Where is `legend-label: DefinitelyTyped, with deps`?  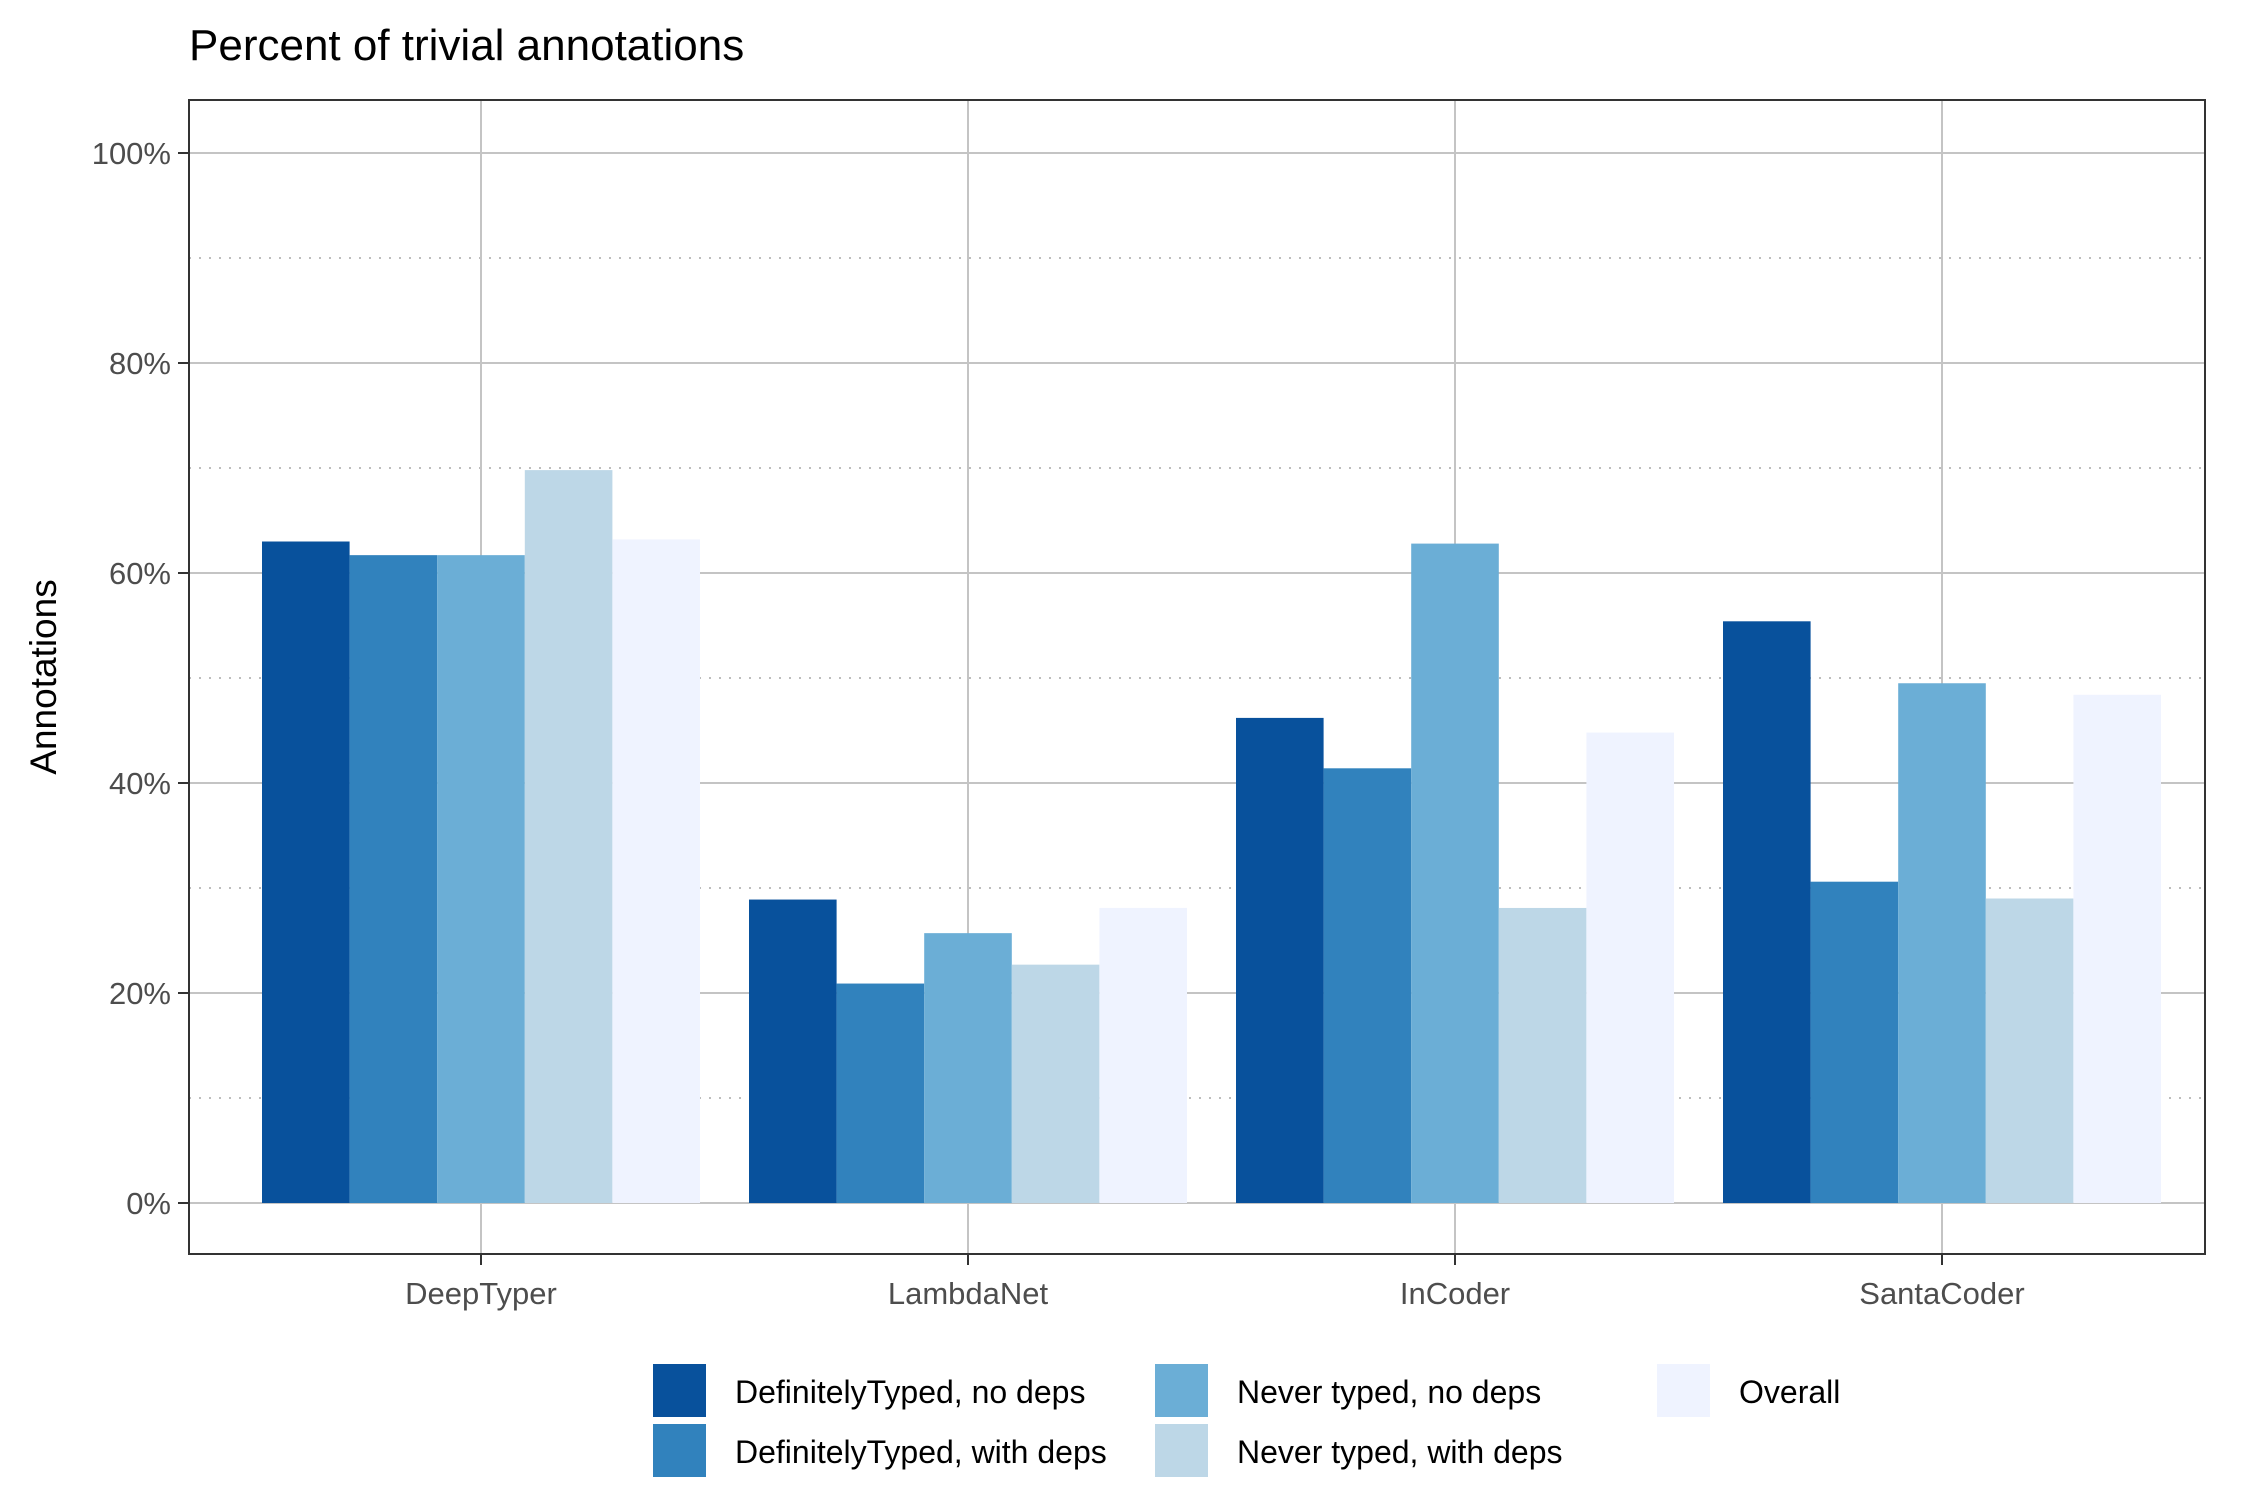
legend-label: DefinitelyTyped, with deps is located at coordinates (921, 1452).